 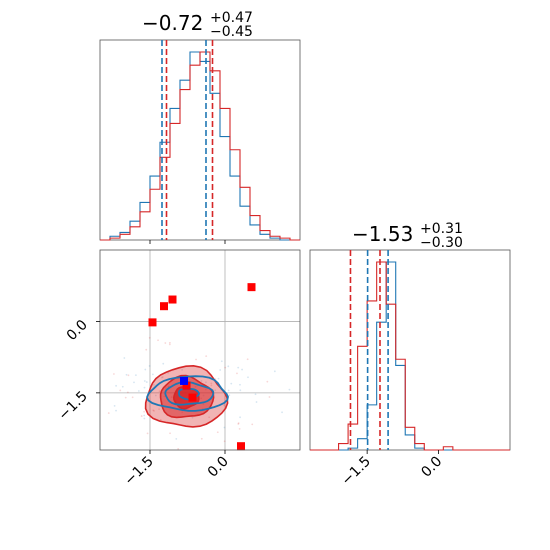 I want to click on hist-param2-red-series, so click(x=410, y=356).